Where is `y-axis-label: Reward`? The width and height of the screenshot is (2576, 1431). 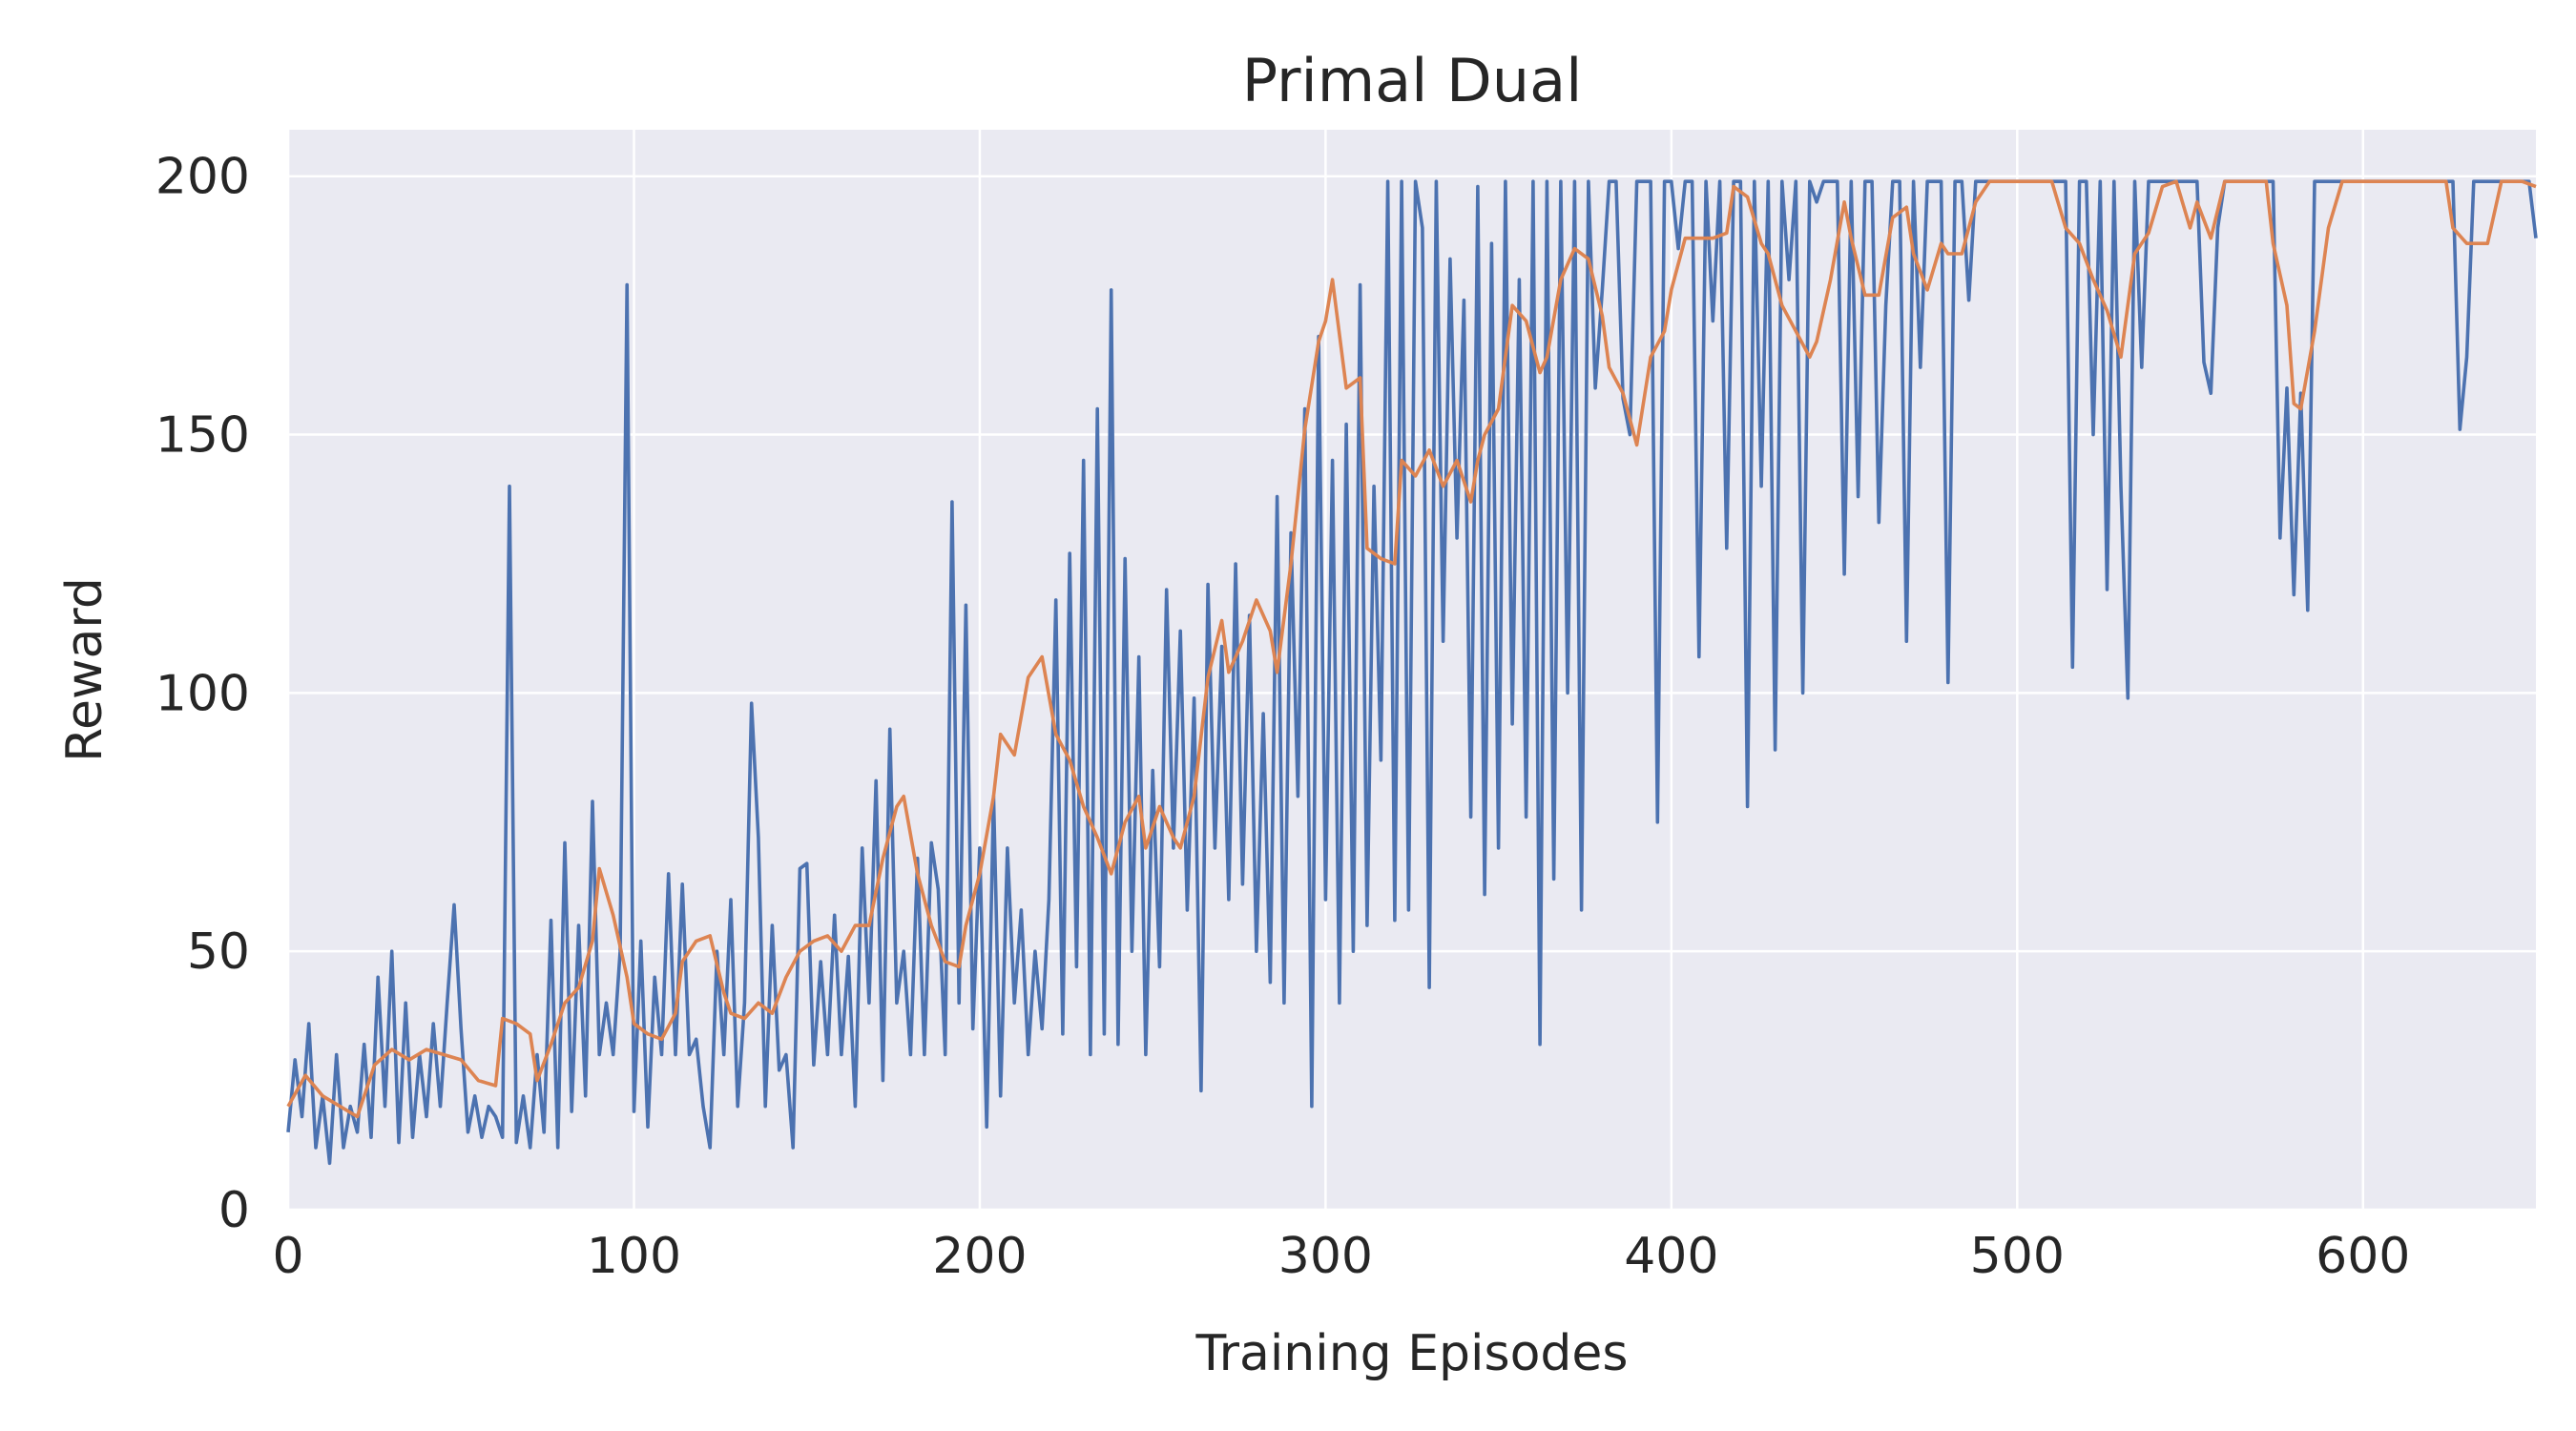
y-axis-label: Reward is located at coordinates (85, 669).